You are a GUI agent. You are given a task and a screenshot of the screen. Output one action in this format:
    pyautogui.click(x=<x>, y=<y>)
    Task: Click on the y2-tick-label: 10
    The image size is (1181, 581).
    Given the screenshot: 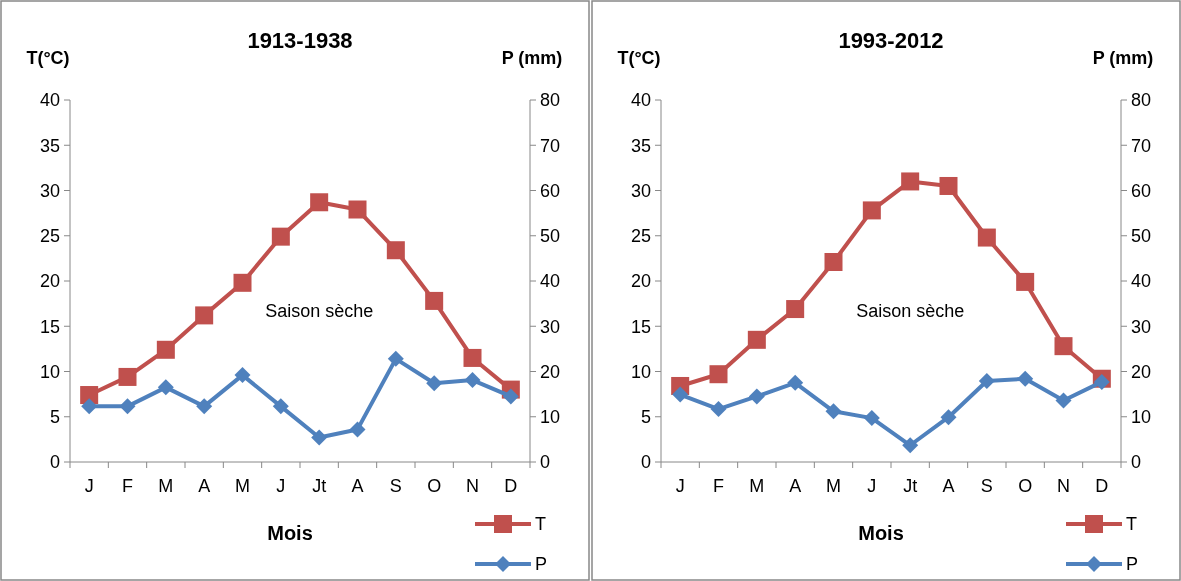 What is the action you would take?
    pyautogui.click(x=1141, y=417)
    